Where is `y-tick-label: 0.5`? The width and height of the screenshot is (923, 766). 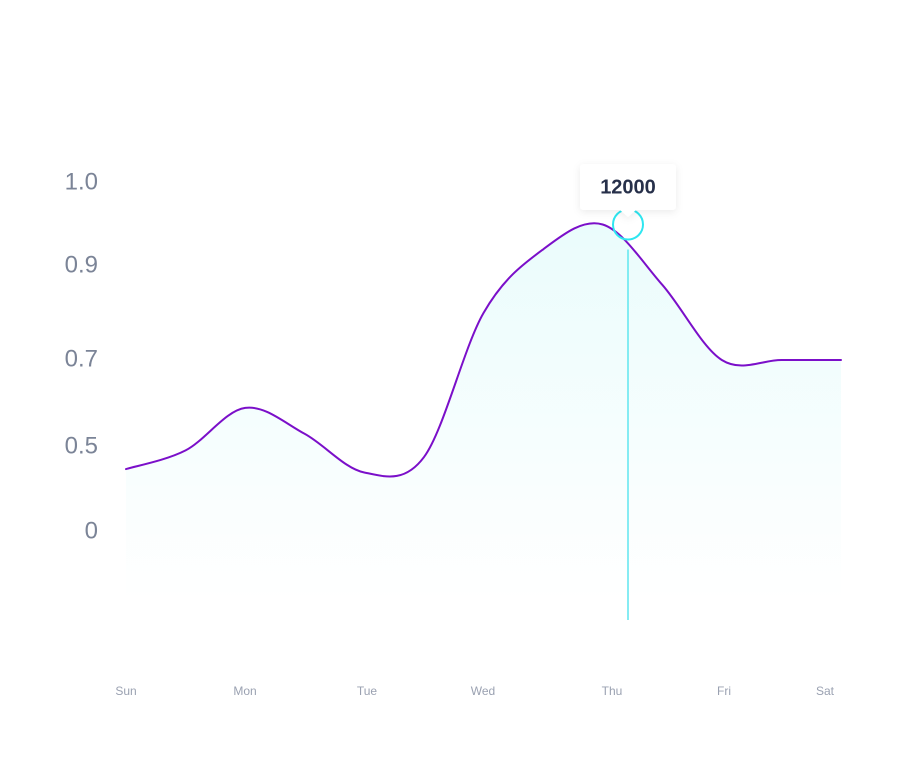 y-tick-label: 0.5 is located at coordinates (81, 445).